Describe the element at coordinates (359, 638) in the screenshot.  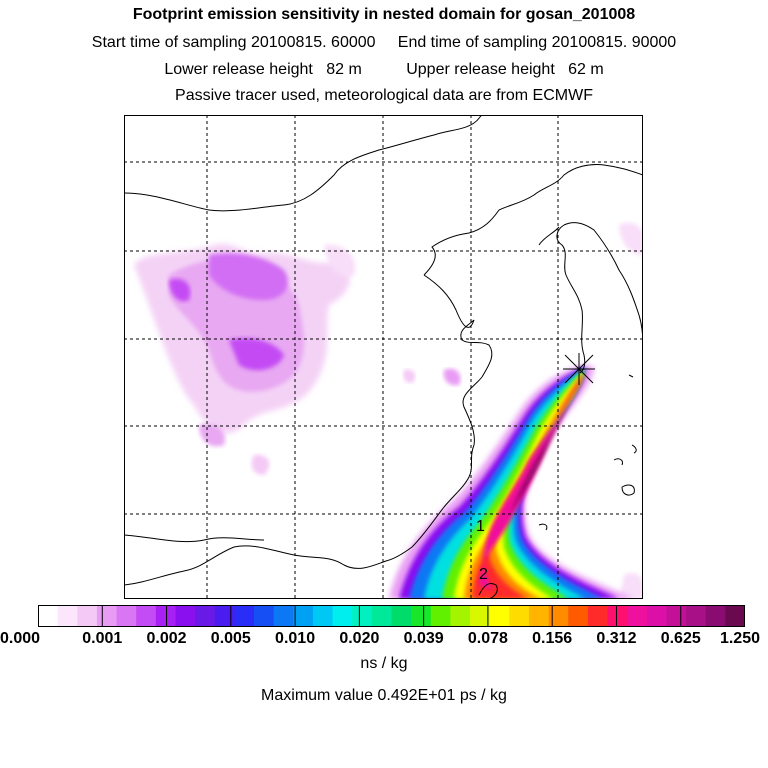
I see `colorbar-tick-label: 0.020` at that location.